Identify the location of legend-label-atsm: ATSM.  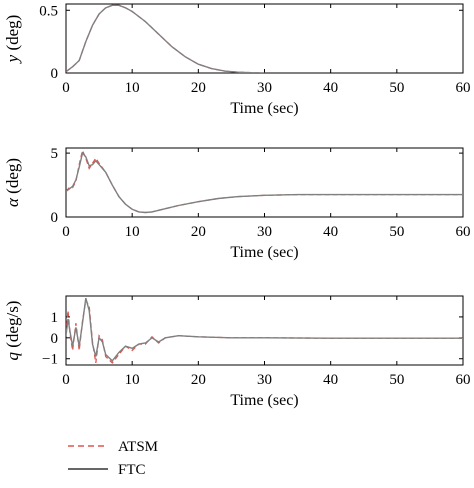
(138, 447).